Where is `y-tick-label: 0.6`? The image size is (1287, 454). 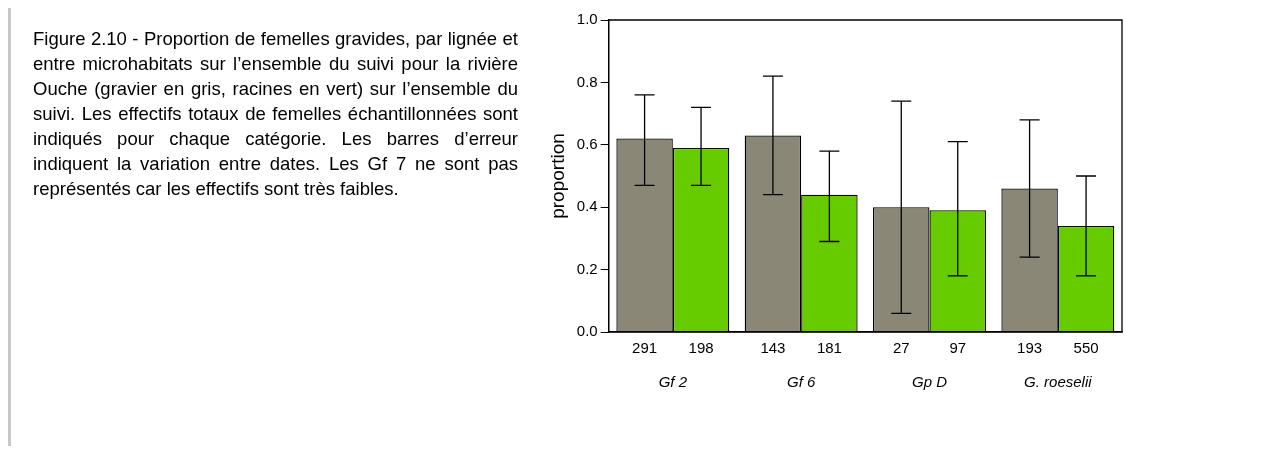 y-tick-label: 0.6 is located at coordinates (587, 143).